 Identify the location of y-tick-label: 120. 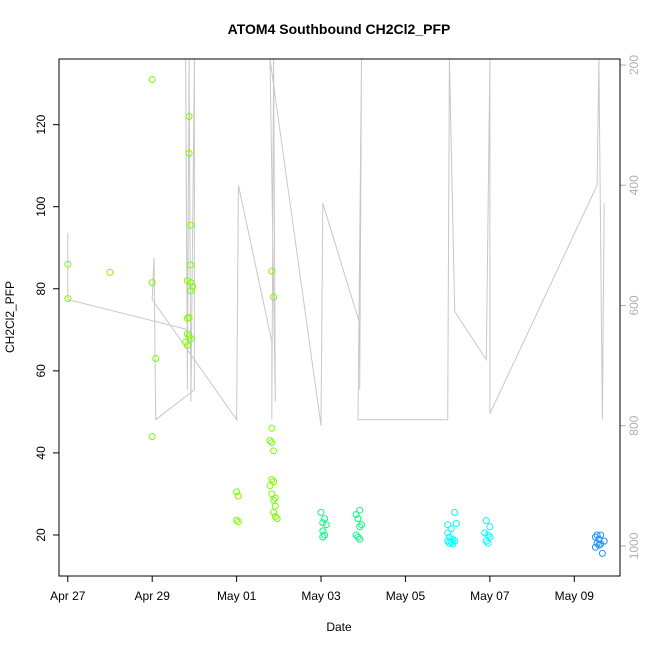
(41, 124).